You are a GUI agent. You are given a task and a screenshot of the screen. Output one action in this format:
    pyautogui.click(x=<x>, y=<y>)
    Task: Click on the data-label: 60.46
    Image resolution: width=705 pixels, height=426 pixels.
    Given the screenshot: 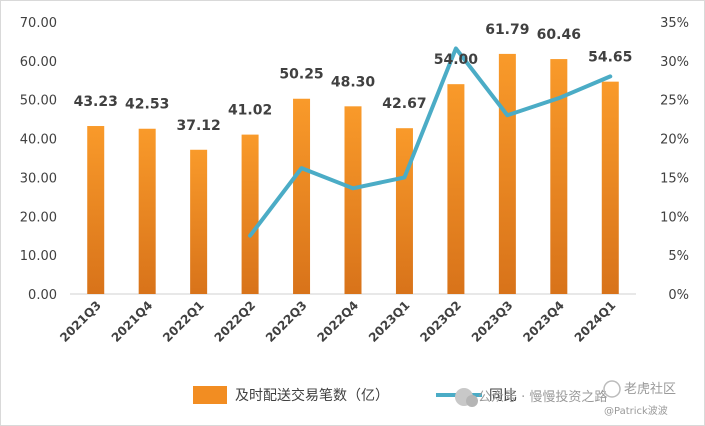 What is the action you would take?
    pyautogui.click(x=559, y=35)
    